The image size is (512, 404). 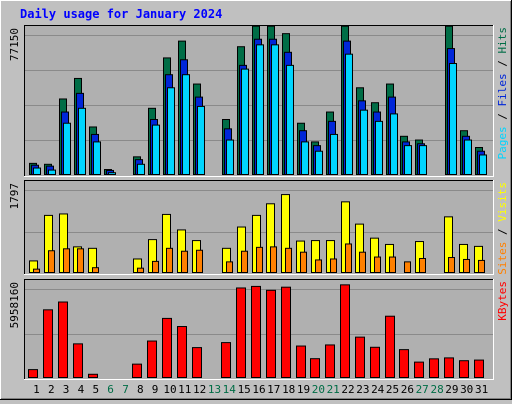 I want to click on x-tick-label-day-31: 31, so click(x=481, y=389).